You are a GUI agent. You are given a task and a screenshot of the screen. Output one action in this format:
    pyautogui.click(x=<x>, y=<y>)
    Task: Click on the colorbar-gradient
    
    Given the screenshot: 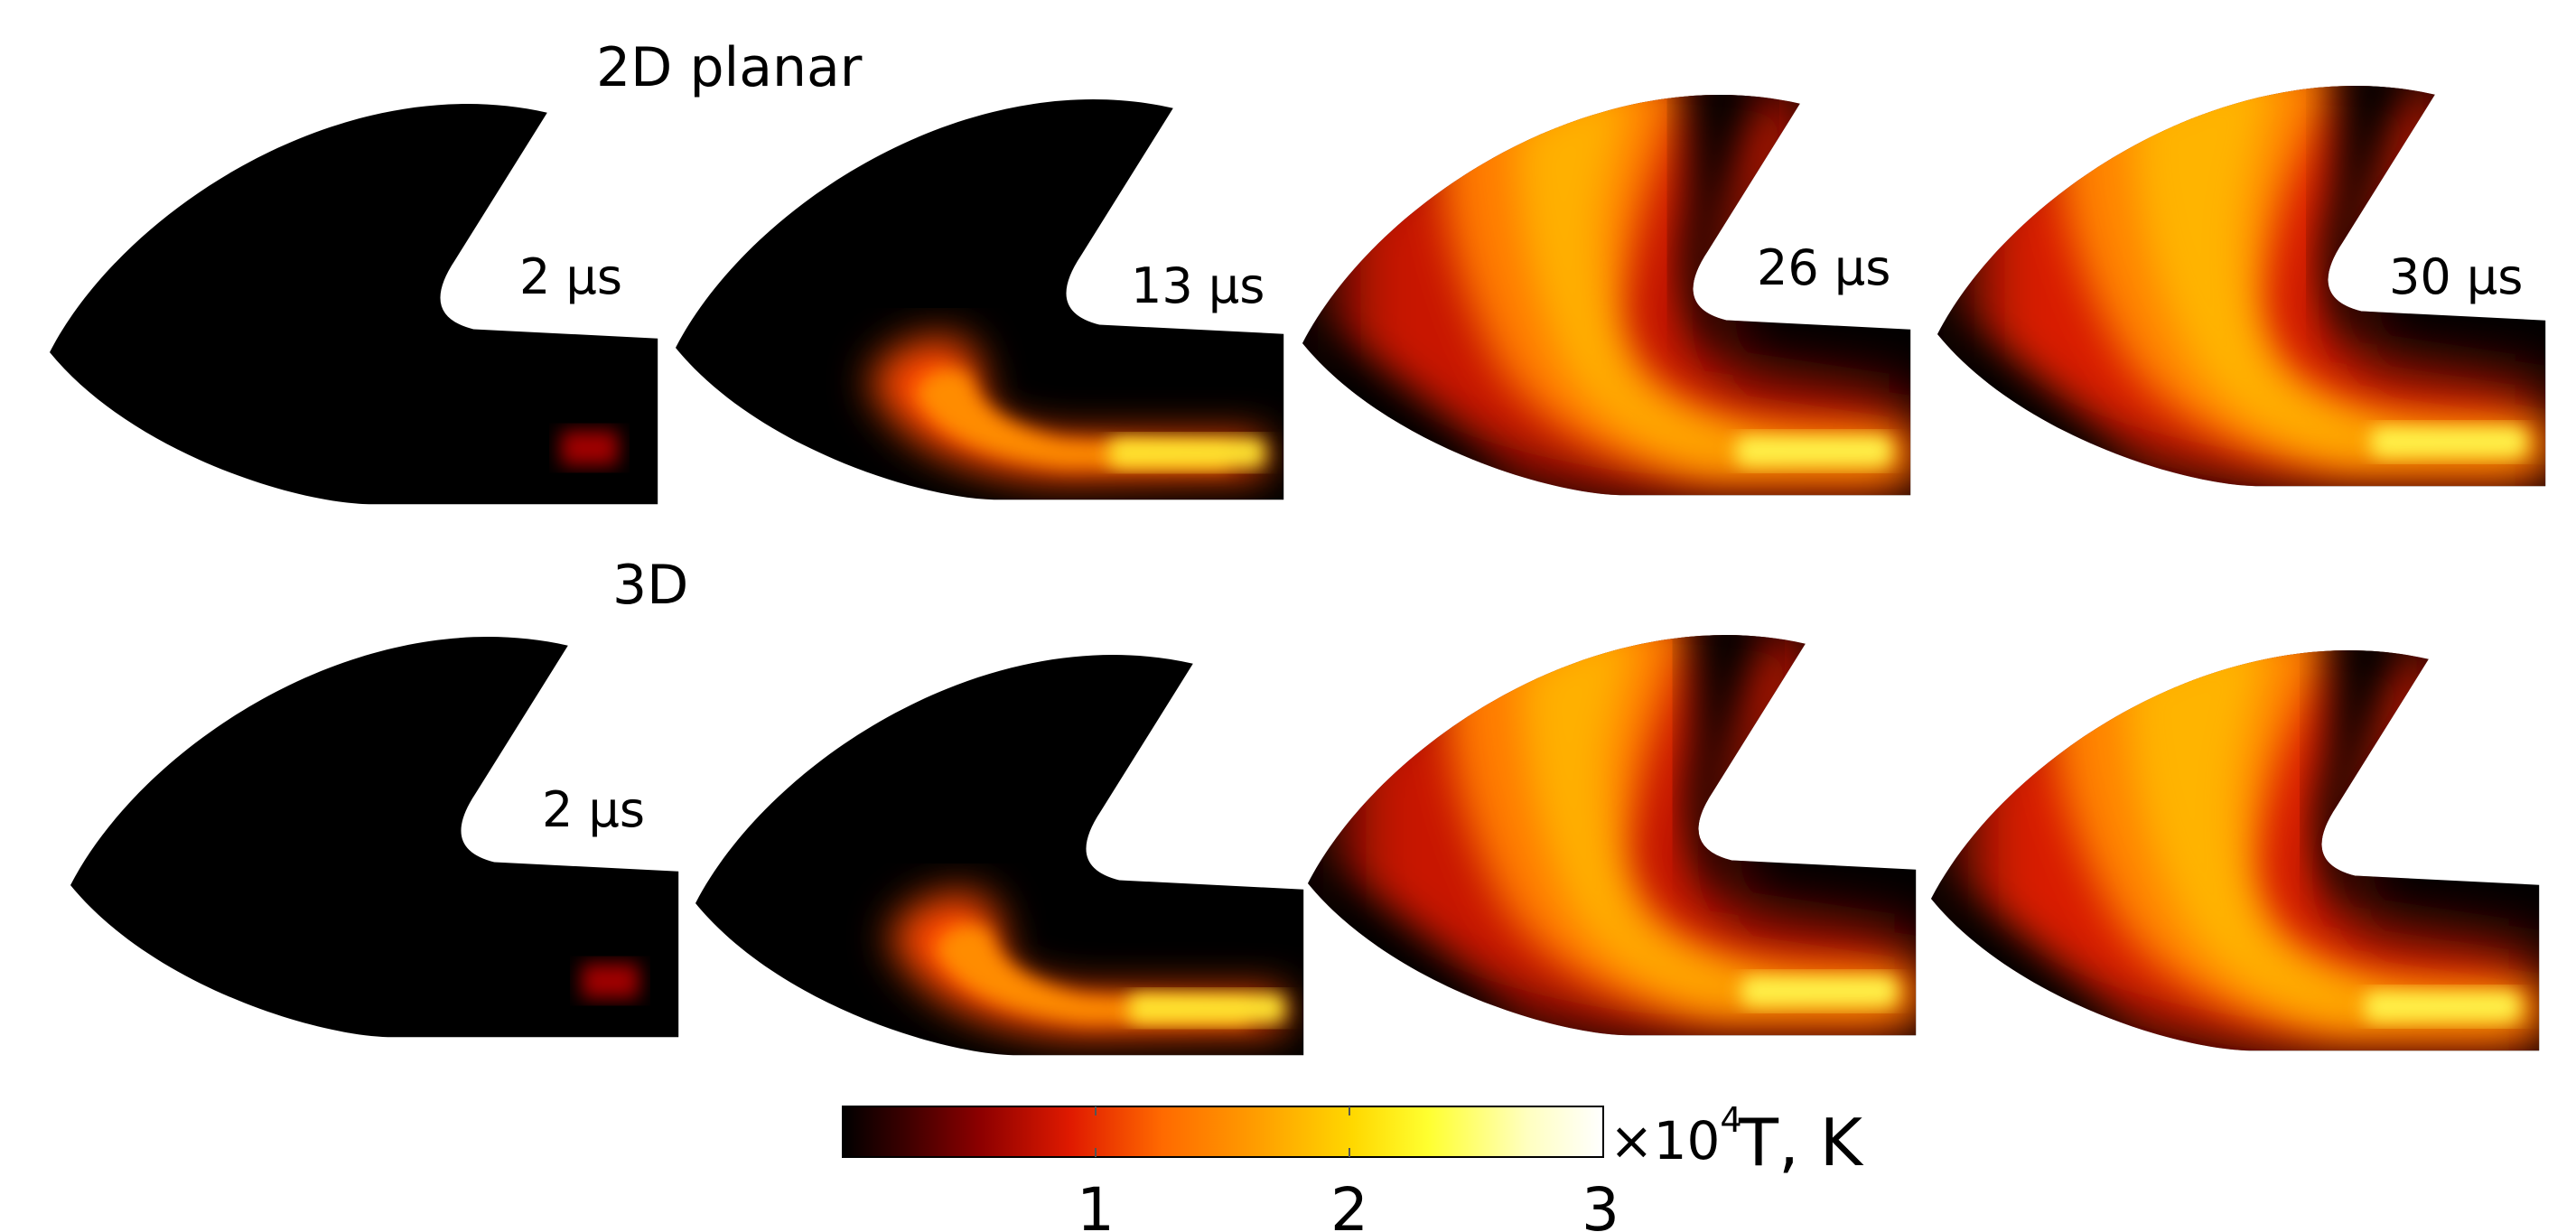 What is the action you would take?
    pyautogui.click(x=1223, y=1132)
    